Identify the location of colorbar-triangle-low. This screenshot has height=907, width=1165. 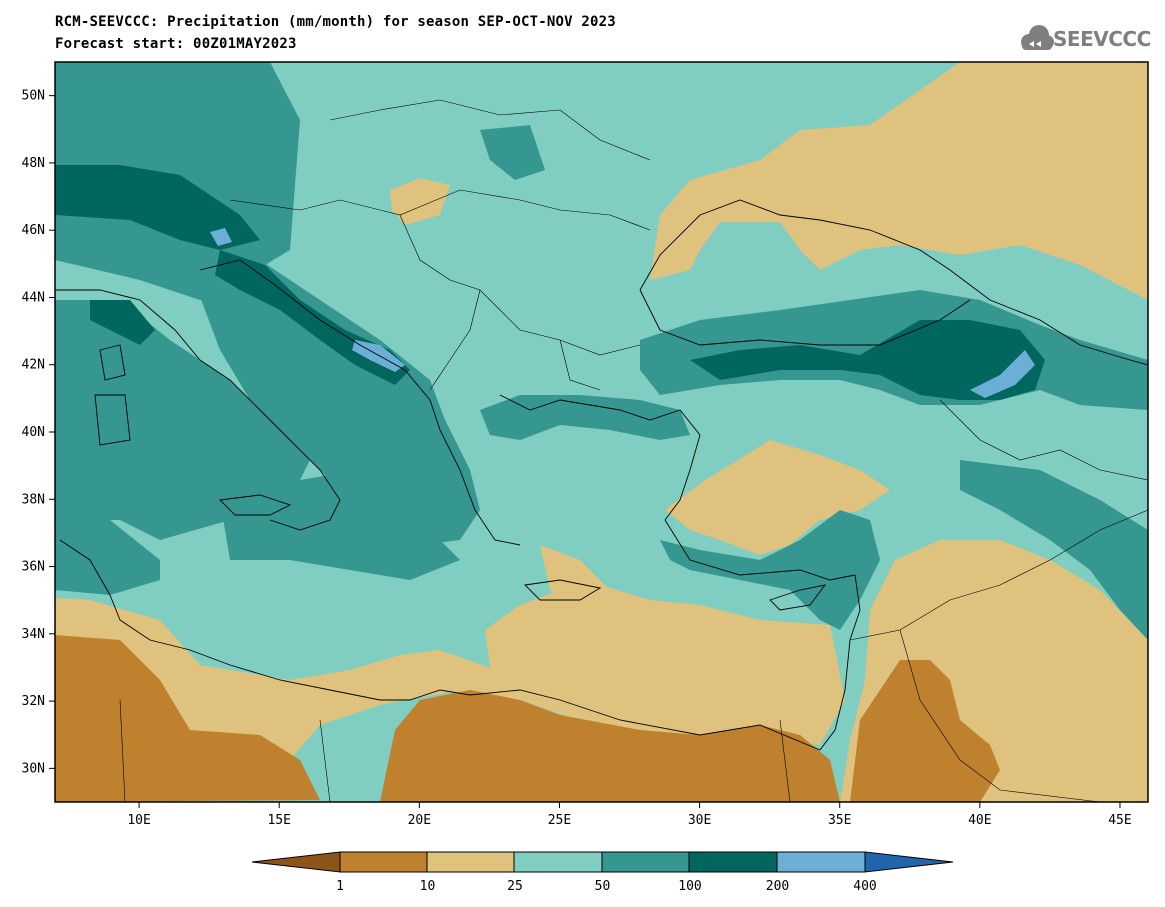
(296, 862).